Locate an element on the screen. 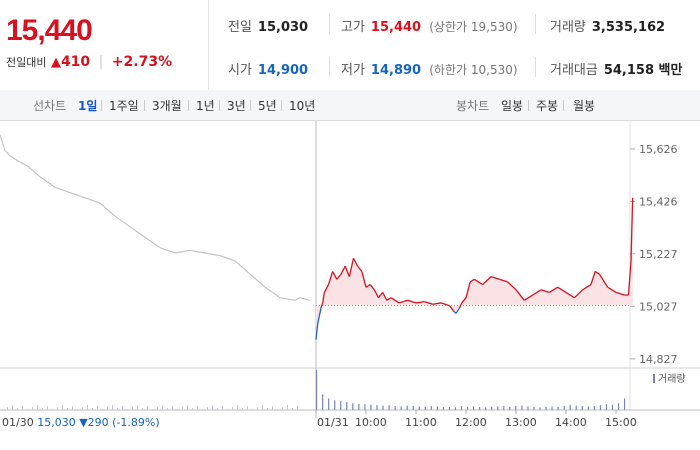  x-tick-label: 01/31 is located at coordinates (333, 422).